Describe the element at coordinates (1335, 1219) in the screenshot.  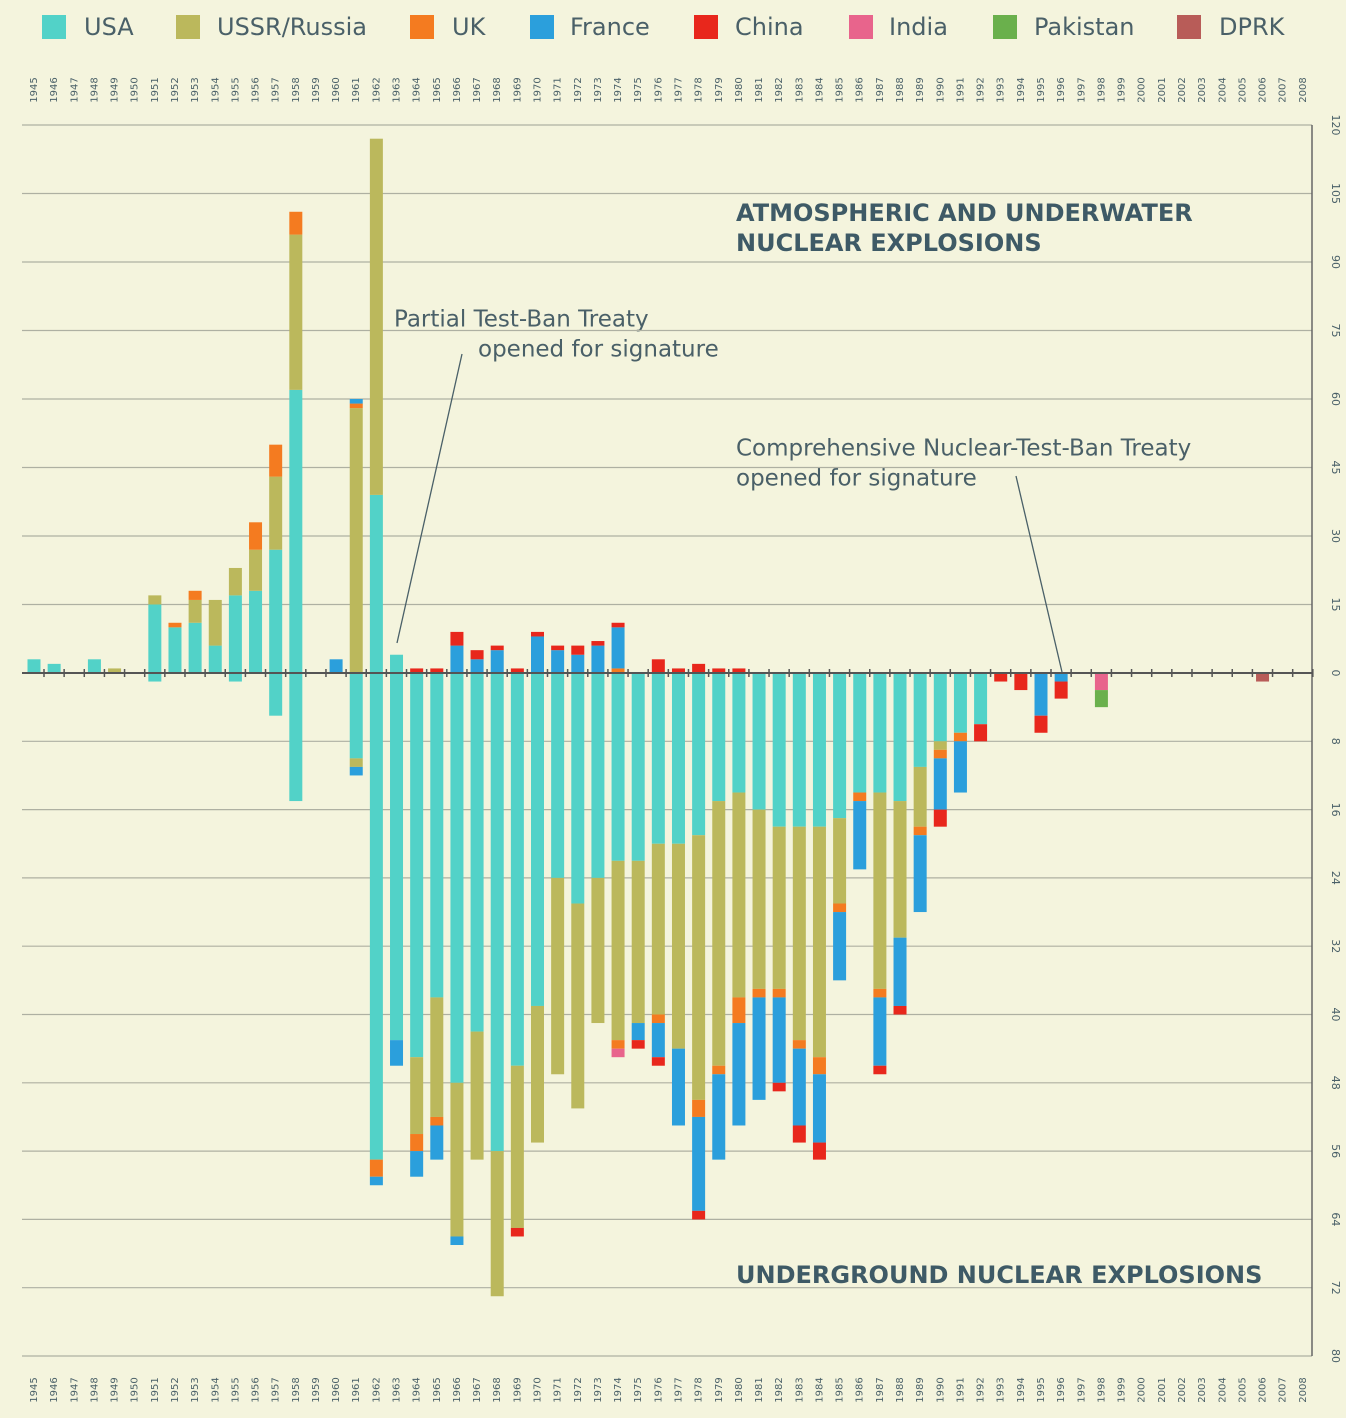
I see `y-tick-label: 64` at that location.